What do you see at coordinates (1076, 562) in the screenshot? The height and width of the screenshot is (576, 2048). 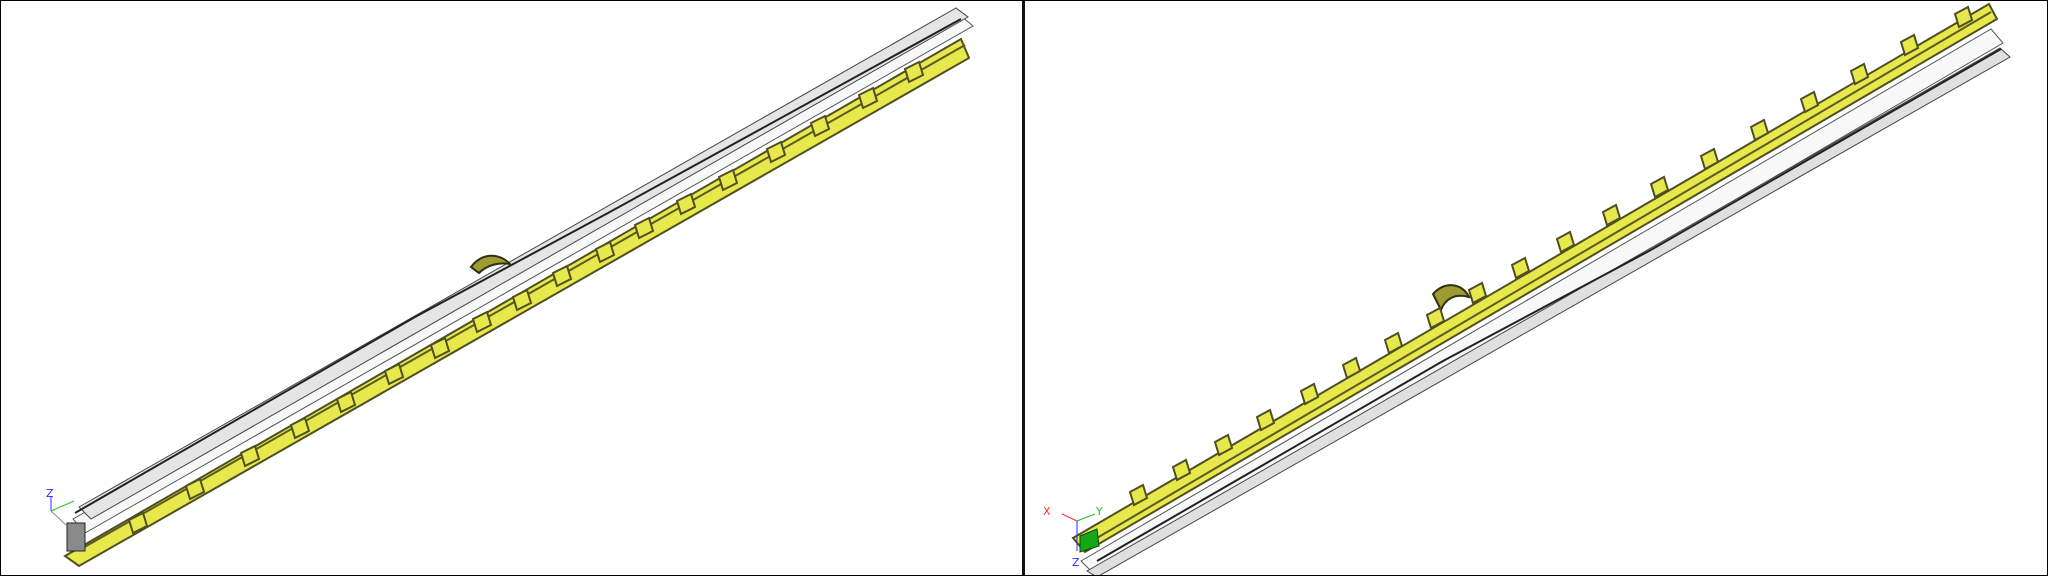 I see `right-z-axis-label: Z` at bounding box center [1076, 562].